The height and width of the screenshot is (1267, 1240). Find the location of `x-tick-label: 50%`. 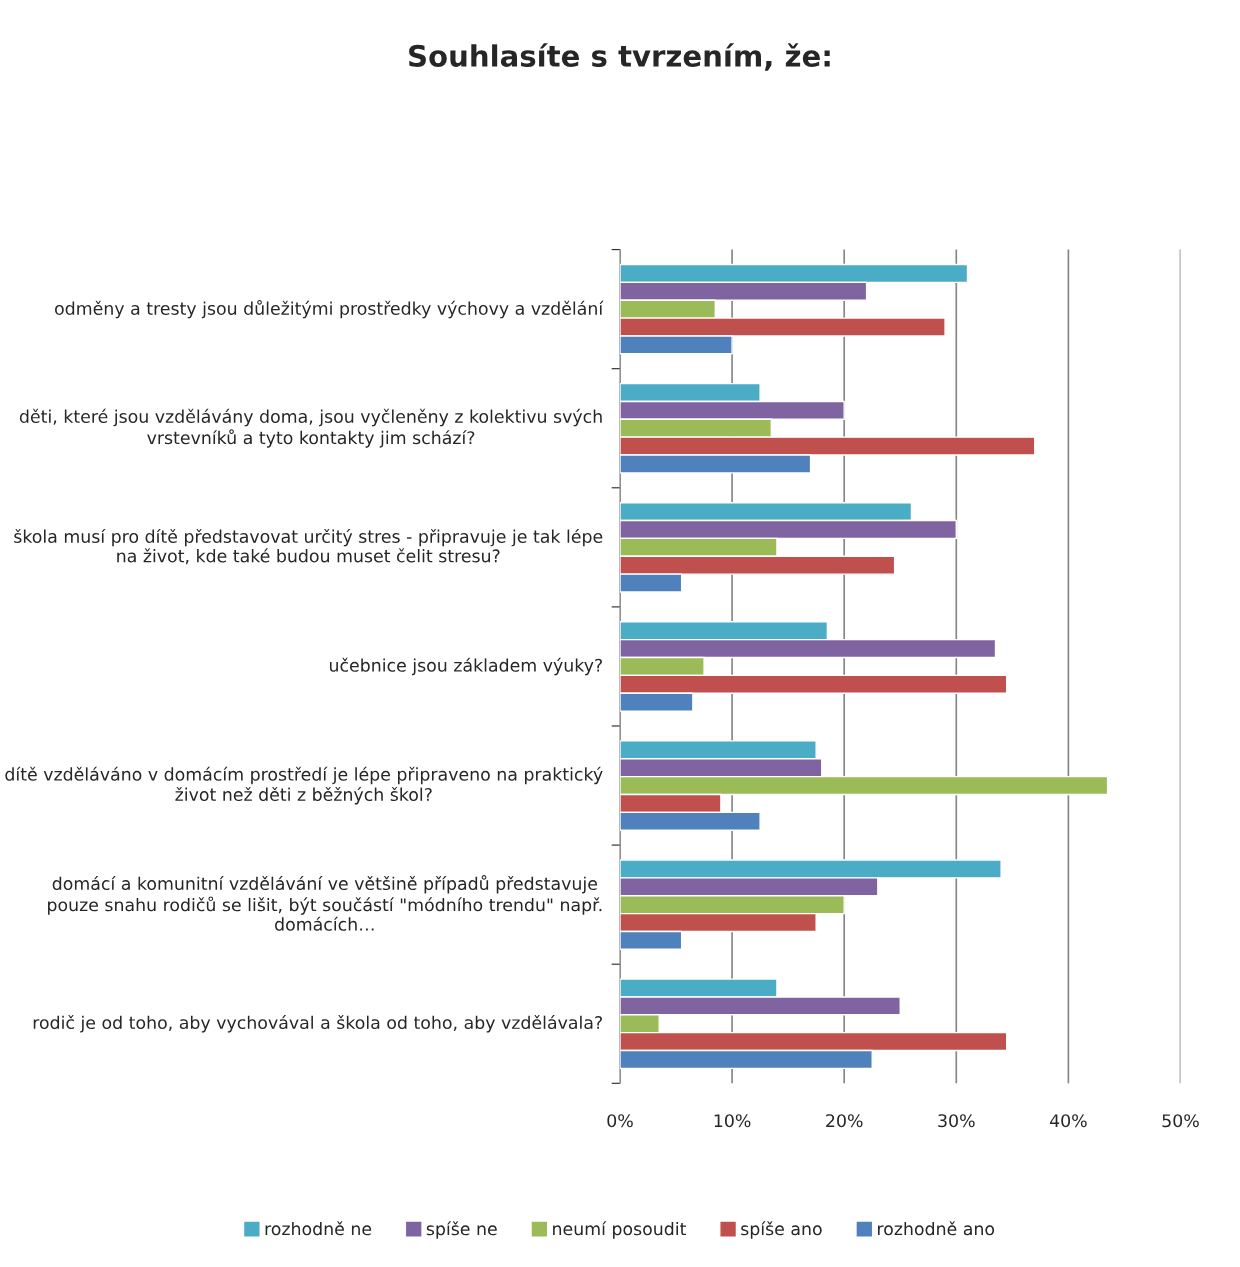

x-tick-label: 50% is located at coordinates (1180, 1121).